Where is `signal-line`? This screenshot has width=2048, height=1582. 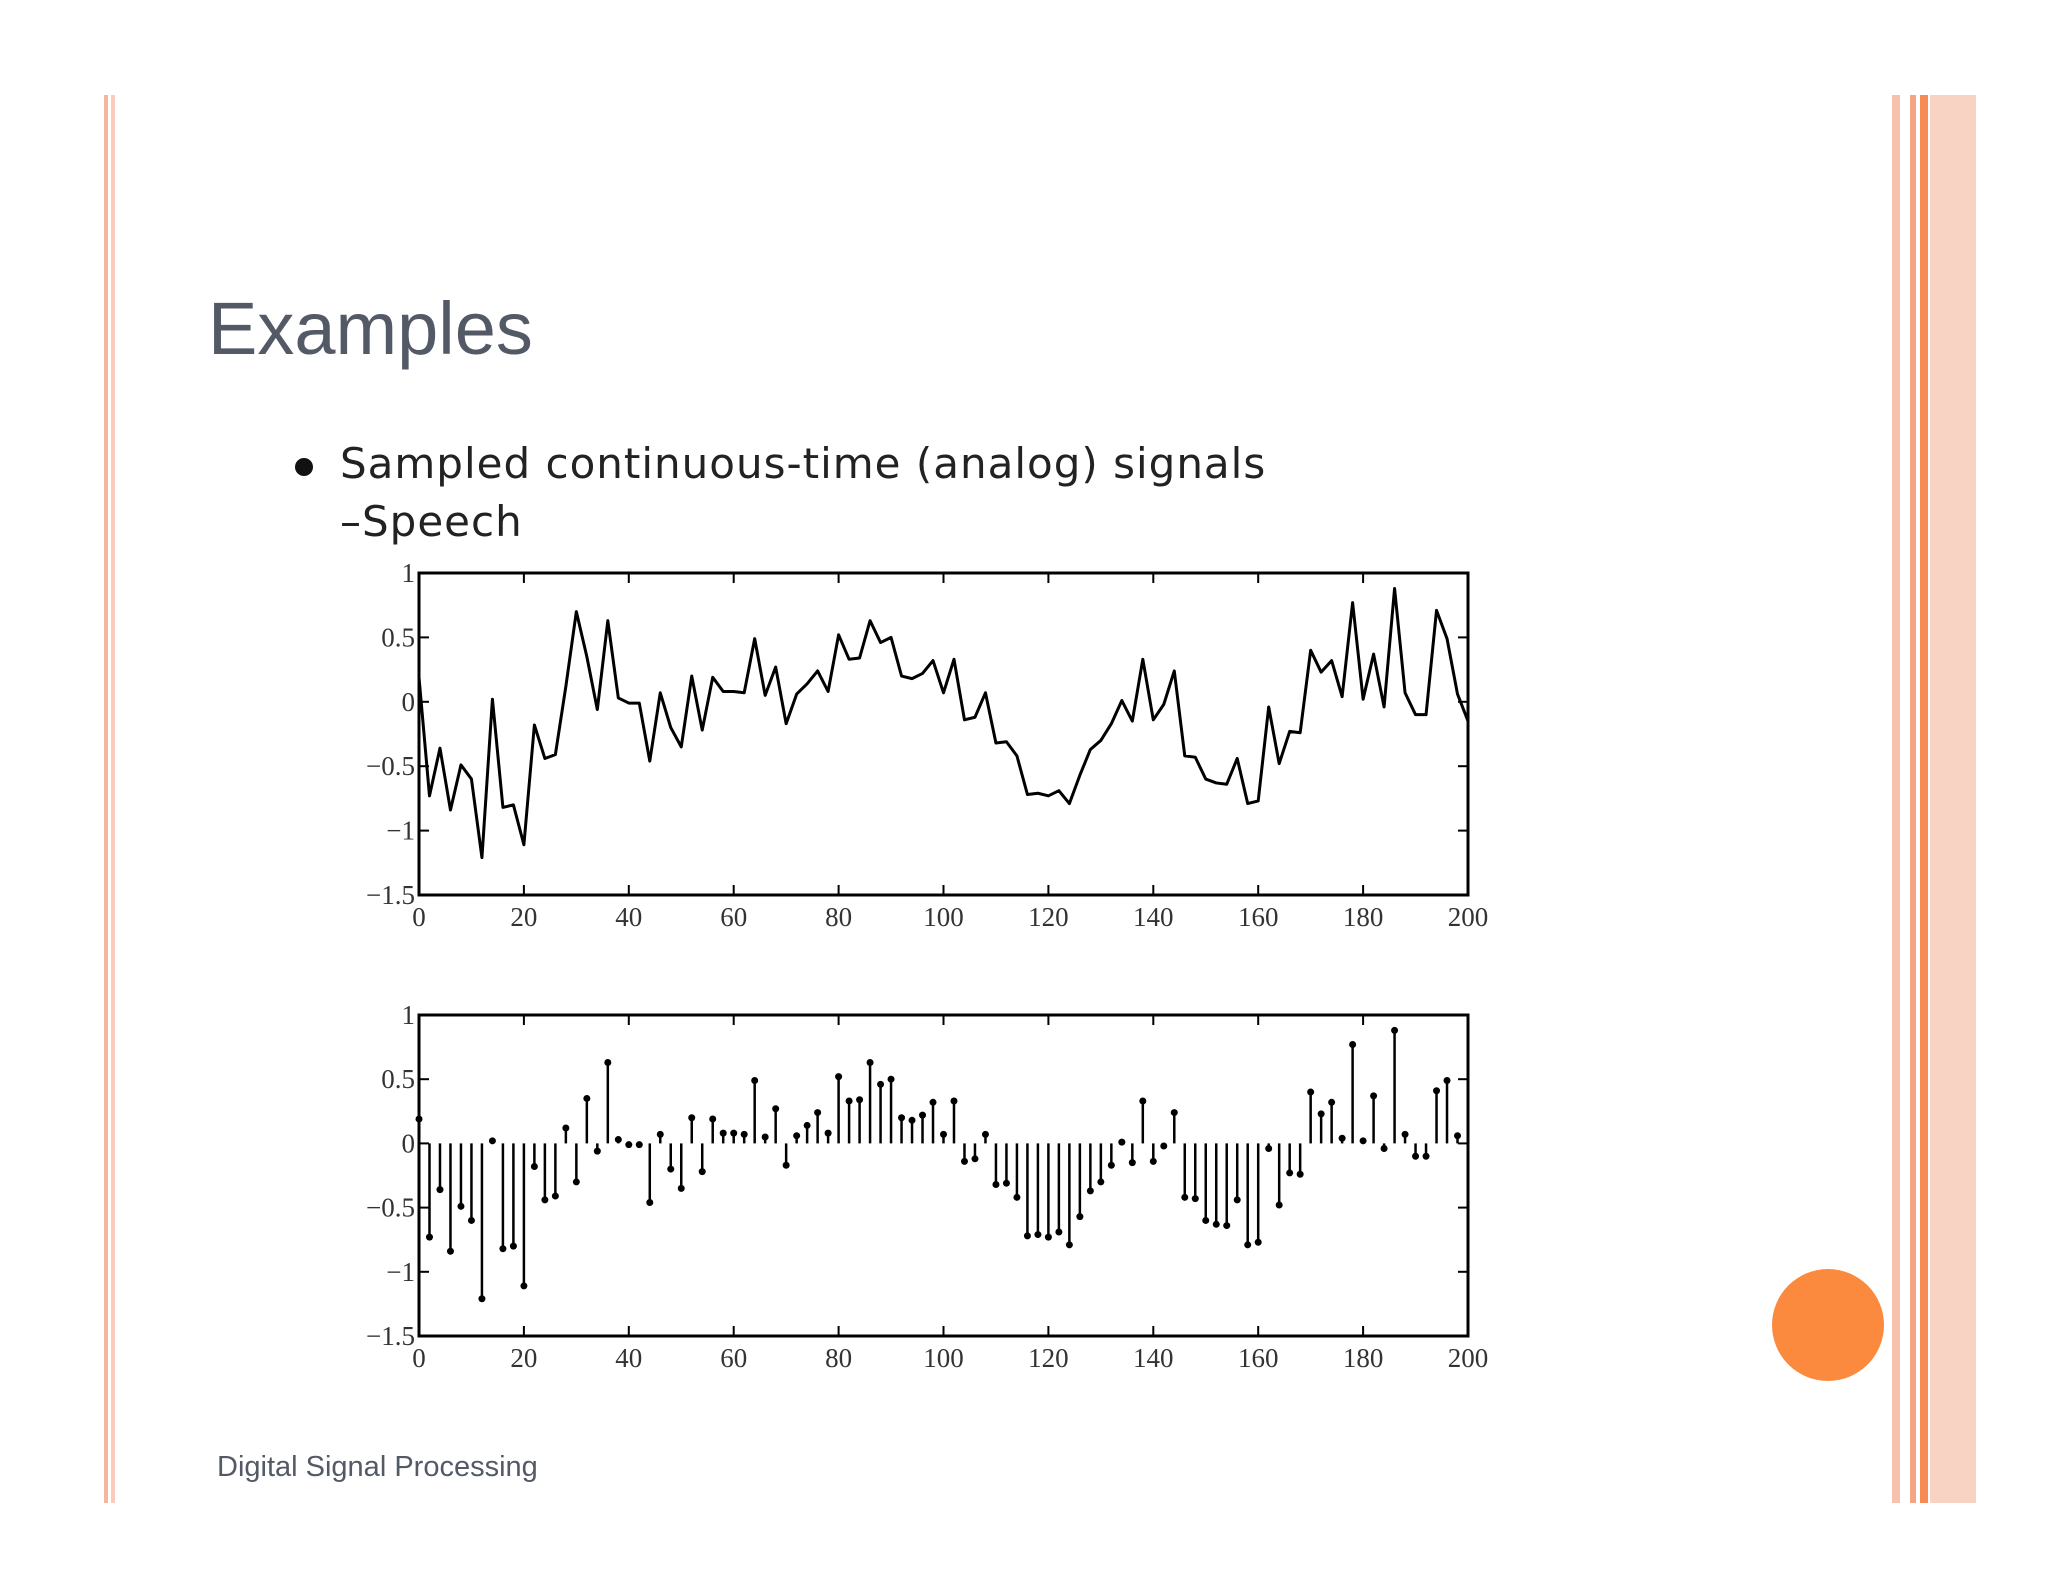 signal-line is located at coordinates (943, 723).